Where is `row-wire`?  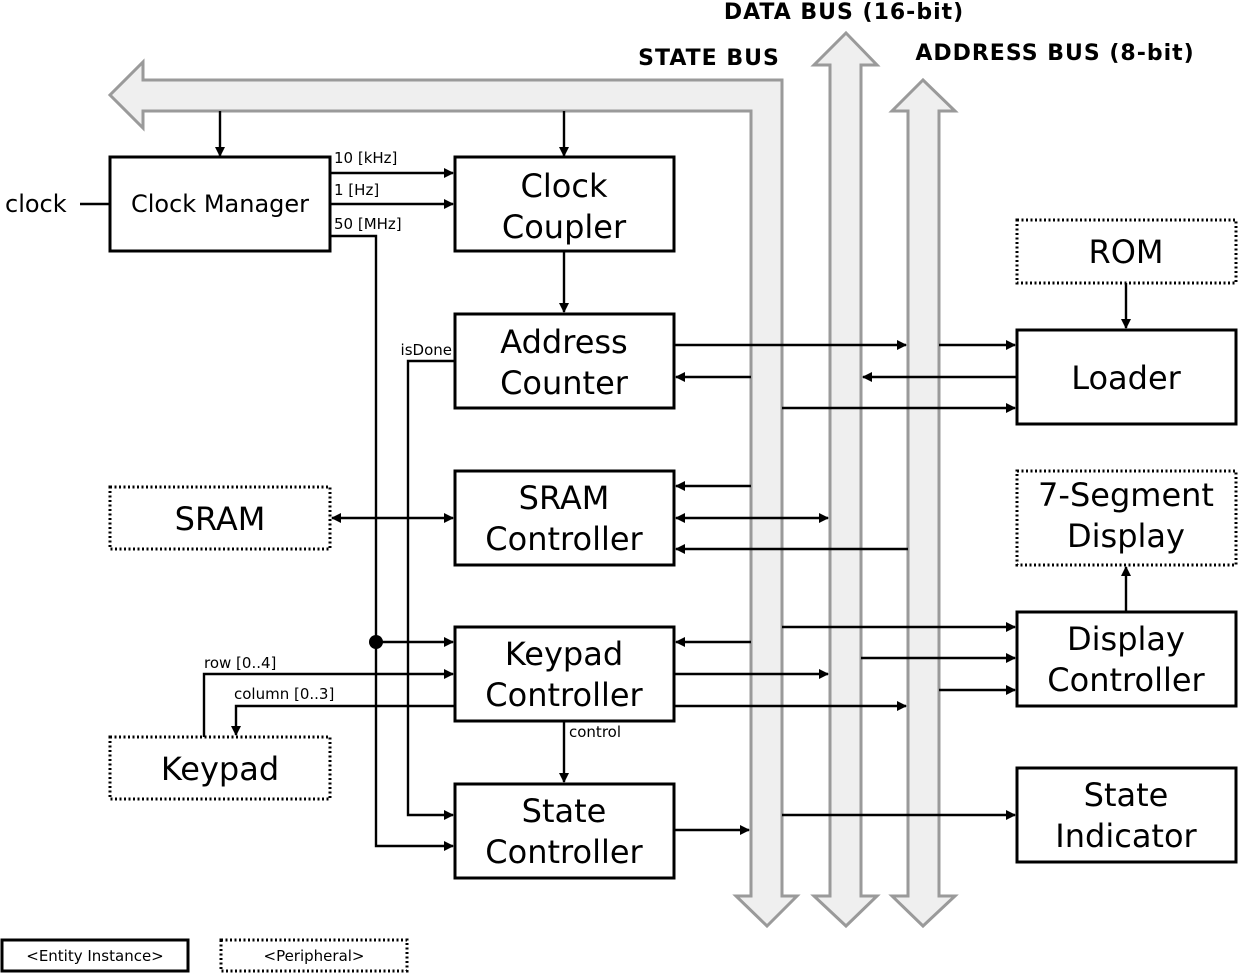 row-wire is located at coordinates (328, 703).